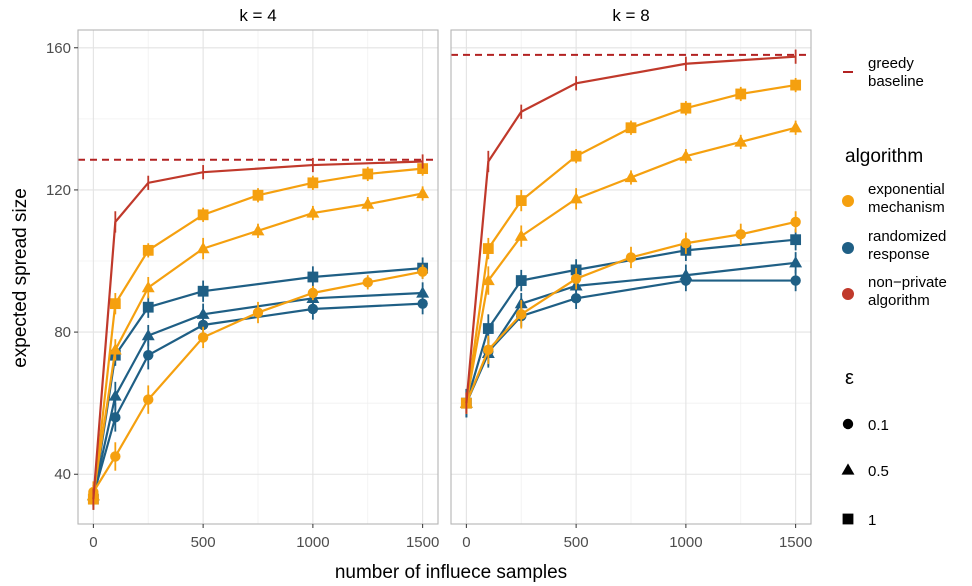 Image resolution: width=972 pixels, height=586 pixels. I want to click on legend-algorithm-title: algorithm, so click(884, 156).